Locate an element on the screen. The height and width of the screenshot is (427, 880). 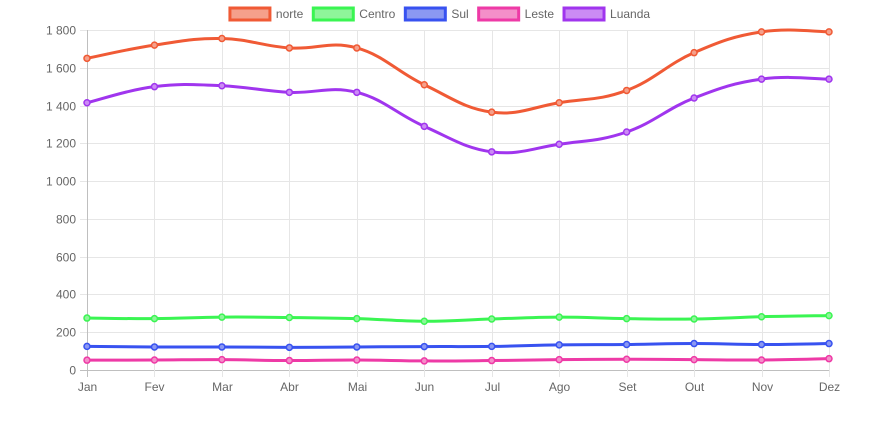
legend-swatch-leste is located at coordinates (499, 14).